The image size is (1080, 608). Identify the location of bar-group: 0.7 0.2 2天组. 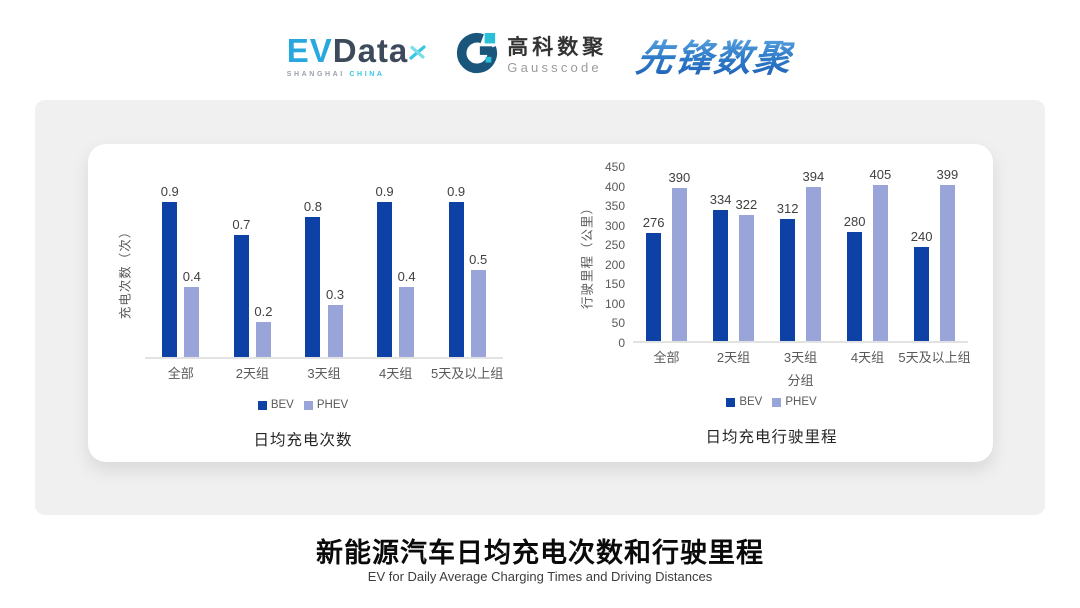
(253, 283).